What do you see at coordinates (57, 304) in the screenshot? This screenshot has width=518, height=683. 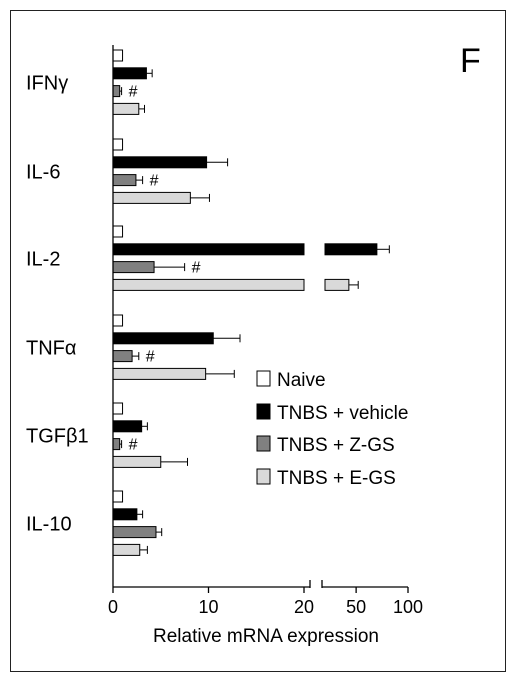 I see `category-labels: IFNγ IL-6 IL-2 TNFα TGFβ1 IL-10` at bounding box center [57, 304].